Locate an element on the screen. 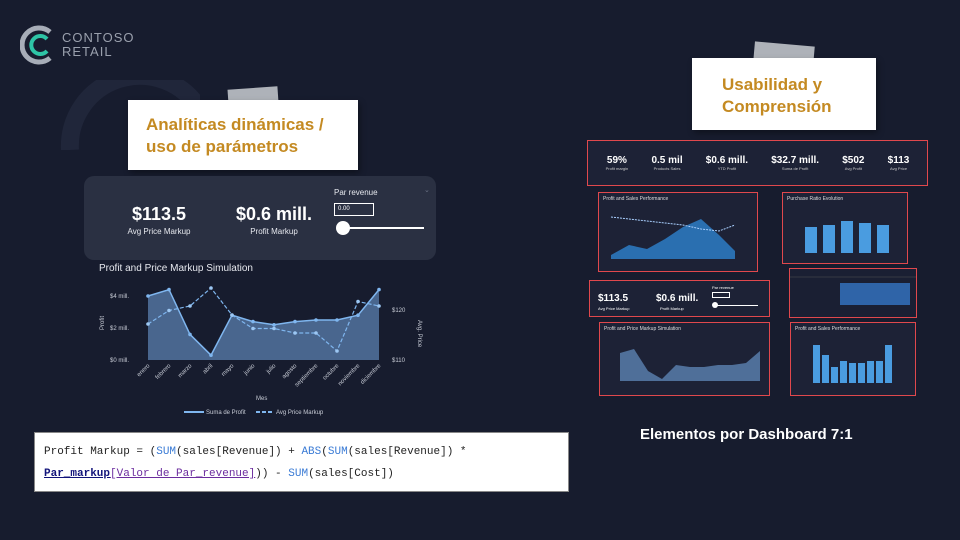  param-slider-handle is located at coordinates (343, 228).